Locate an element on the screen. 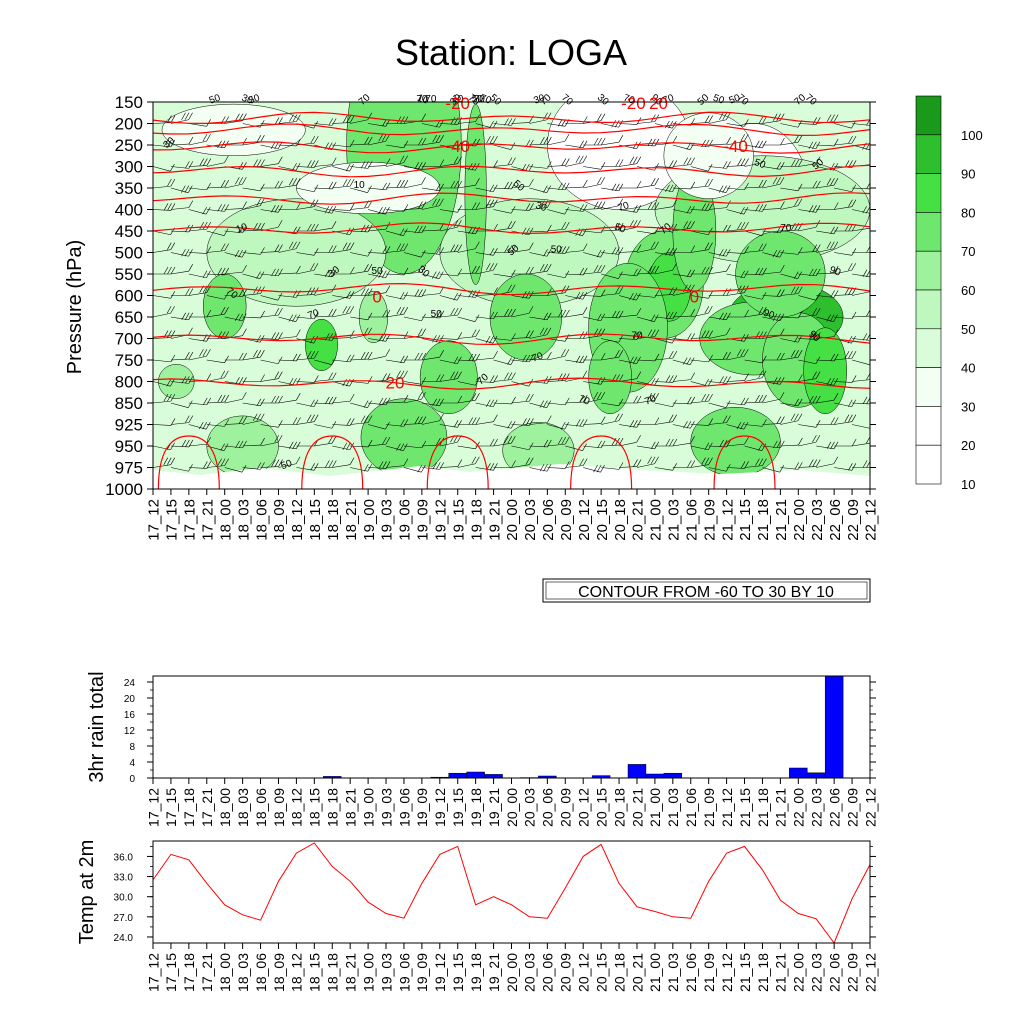  pressure-tick-label: 650 is located at coordinates (129, 317).